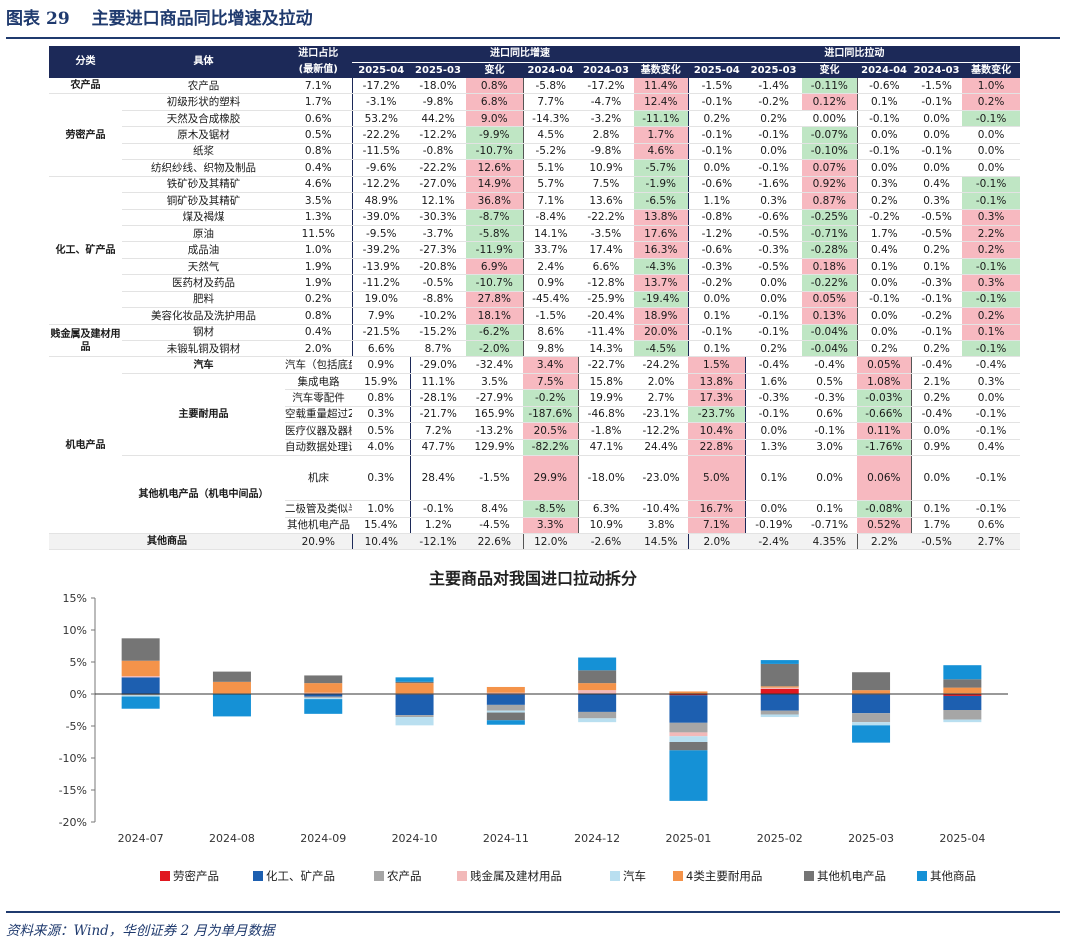 Image resolution: width=1066 pixels, height=945 pixels. Describe the element at coordinates (962, 672) in the screenshot. I see `bar-segment-other` at that location.